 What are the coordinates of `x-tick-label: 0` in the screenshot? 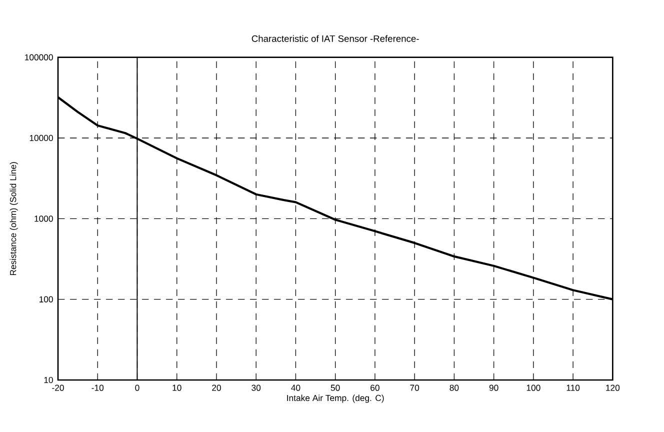 It's located at (137, 387).